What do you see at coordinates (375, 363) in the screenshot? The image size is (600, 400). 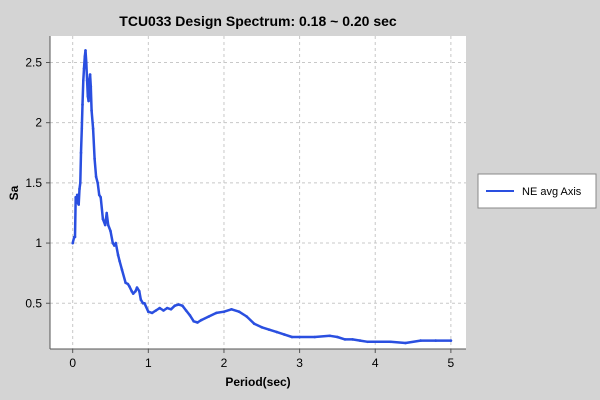 I see `x-tick-label: 4` at bounding box center [375, 363].